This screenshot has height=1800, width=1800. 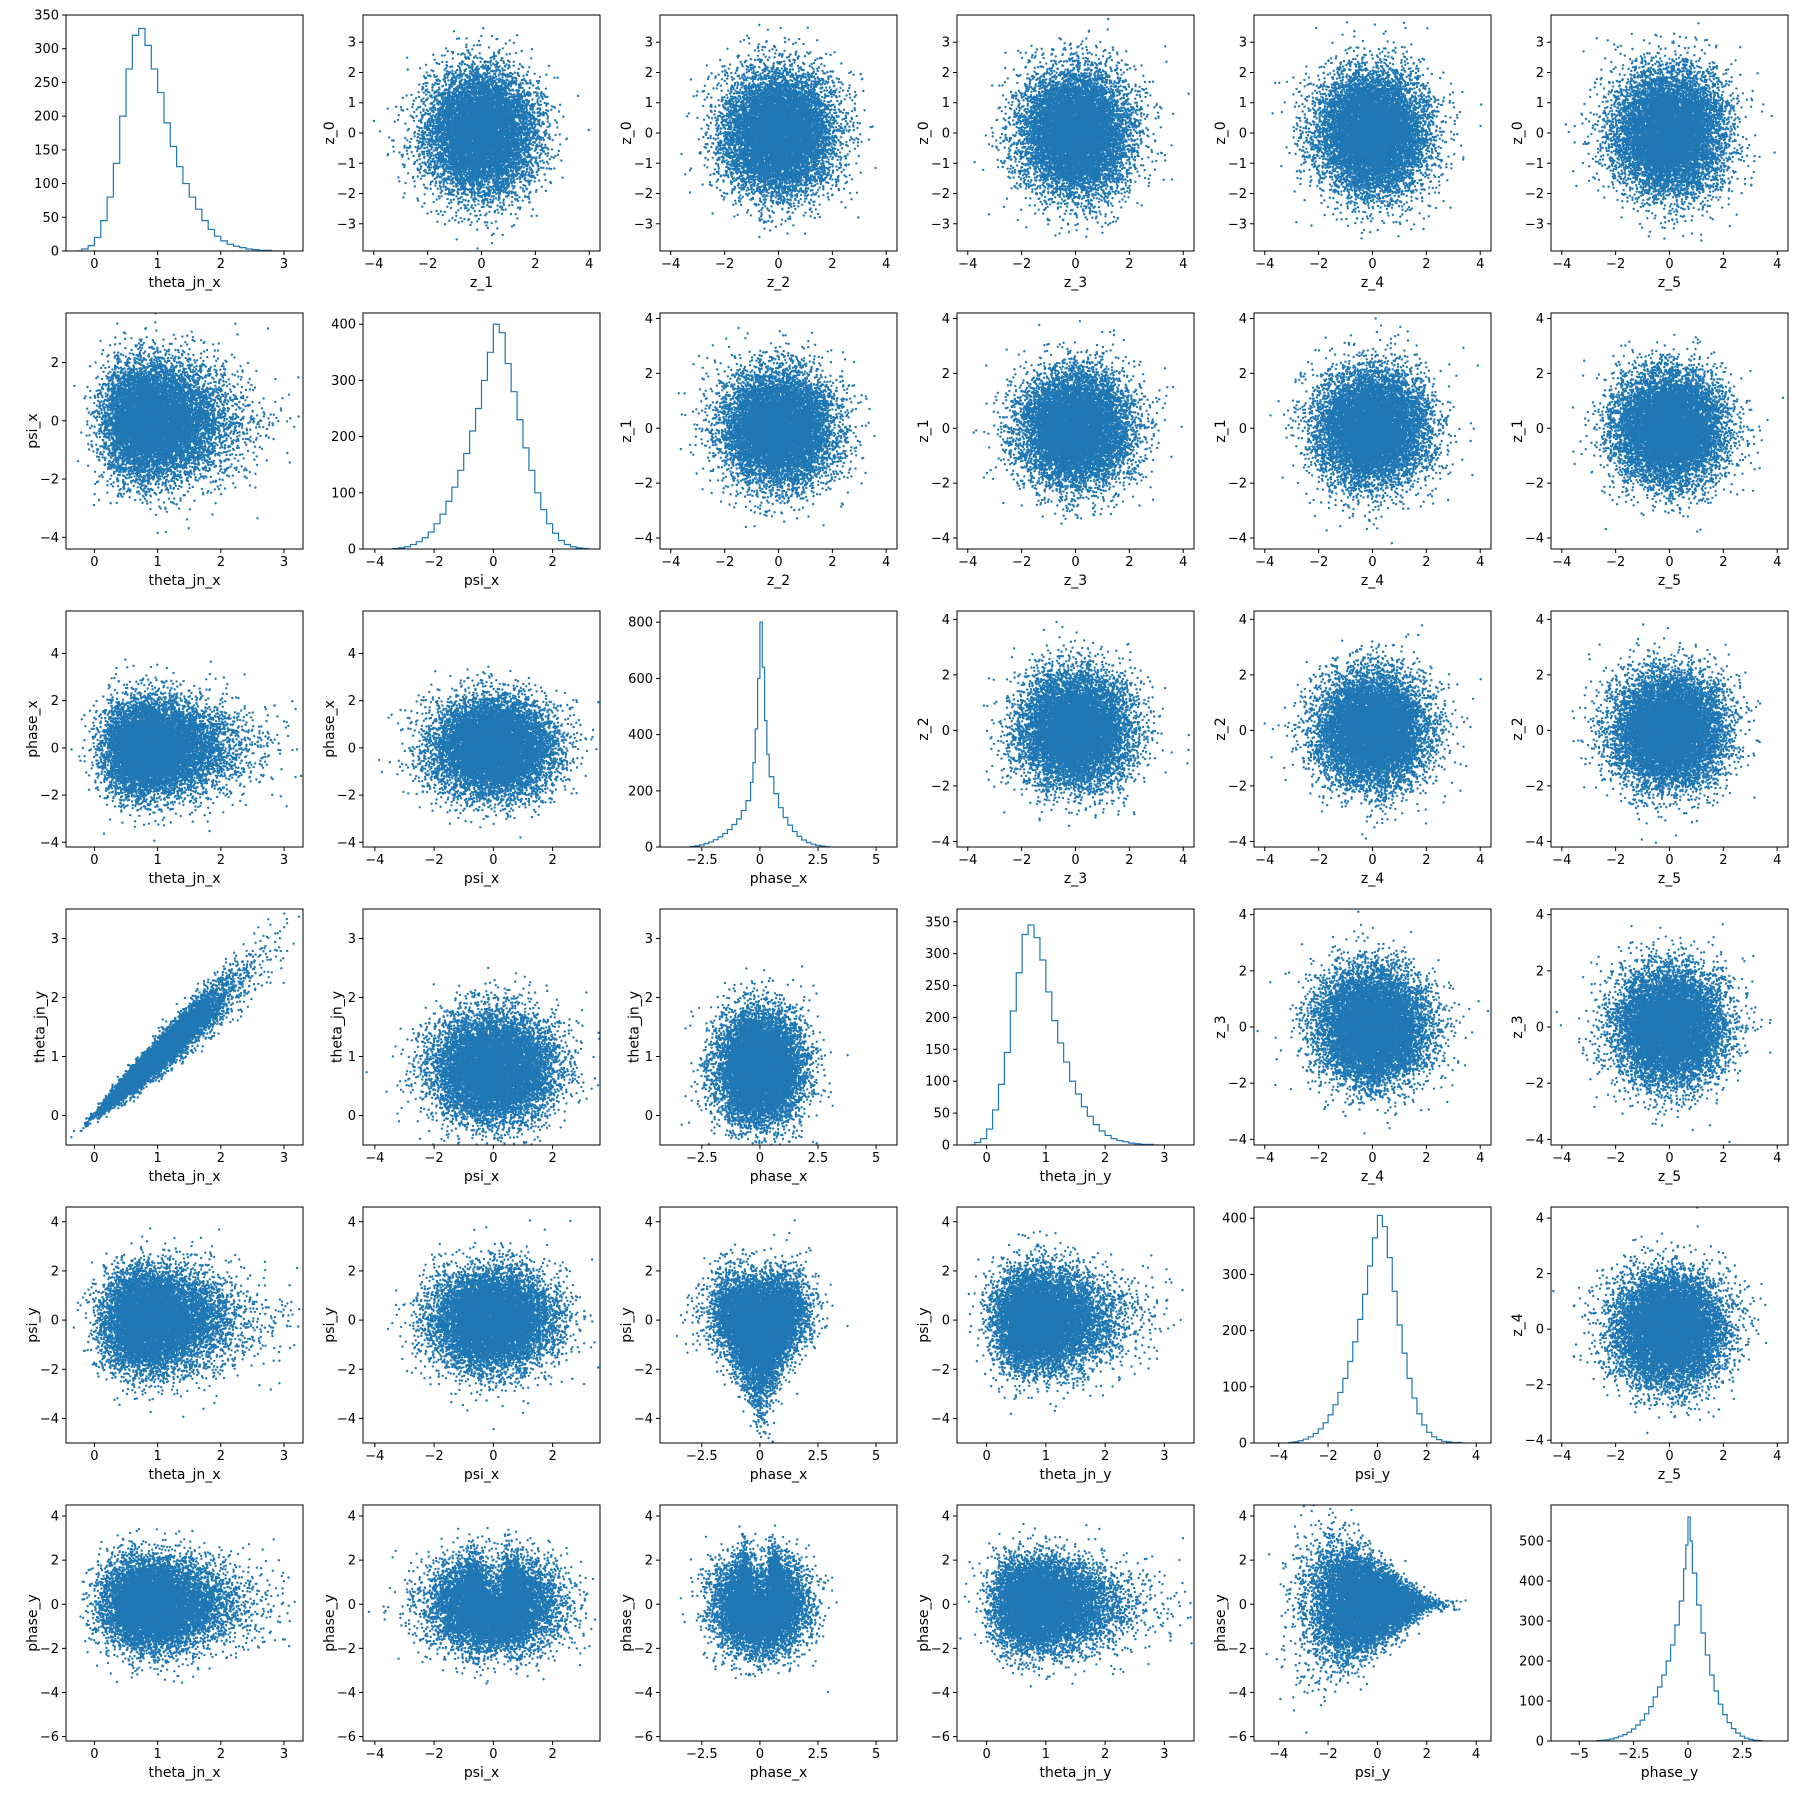 I want to click on scatter-points-theta_jn_y-vs-psi_y, so click(x=1075, y=1322).